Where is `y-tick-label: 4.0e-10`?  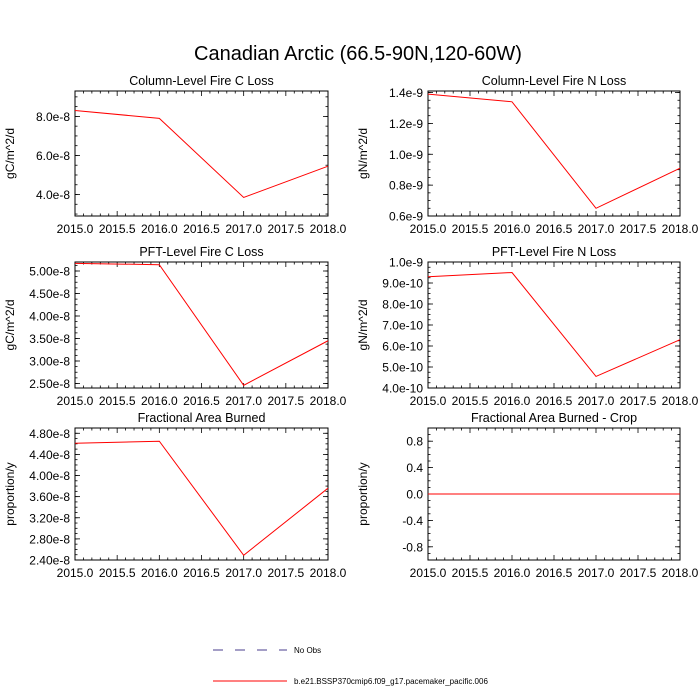
y-tick-label: 4.0e-10 is located at coordinates (402, 389).